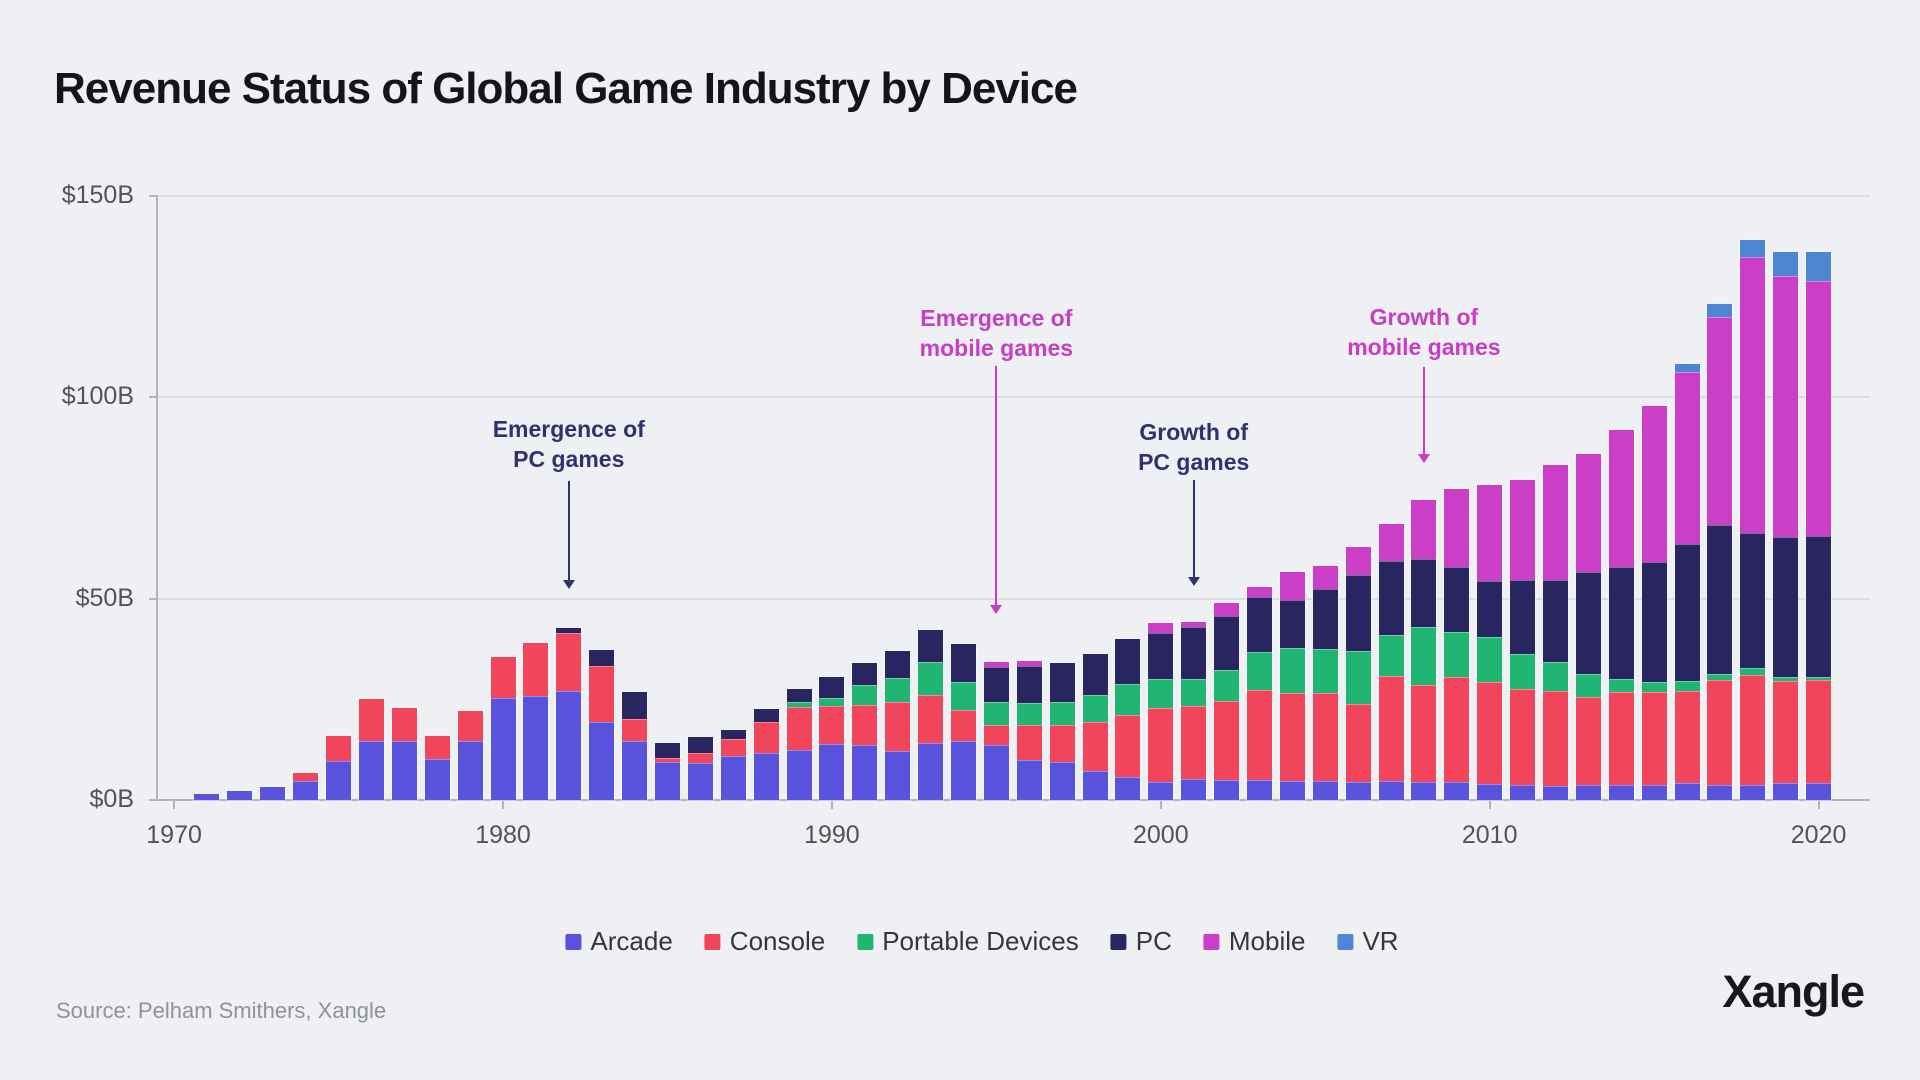 Image resolution: width=1920 pixels, height=1080 pixels. Describe the element at coordinates (1259, 789) in the screenshot. I see `bar-2003-arcade` at that location.